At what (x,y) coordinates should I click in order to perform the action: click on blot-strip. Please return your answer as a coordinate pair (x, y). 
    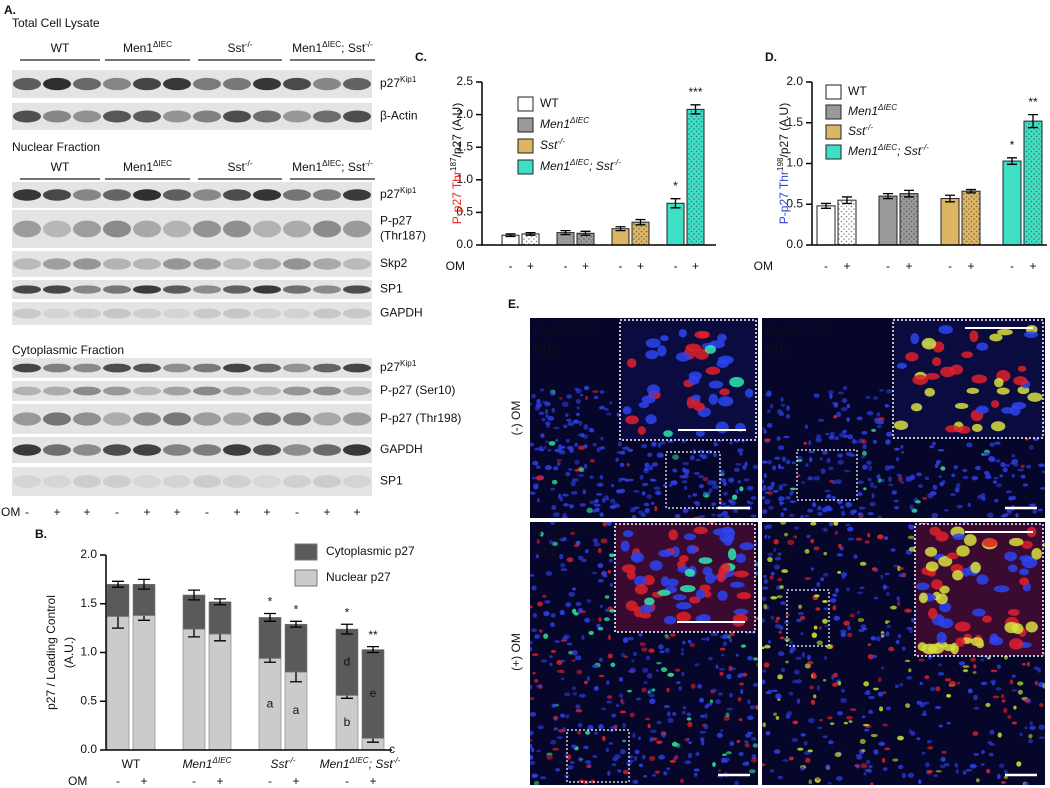
    Looking at the image, I should click on (192, 195).